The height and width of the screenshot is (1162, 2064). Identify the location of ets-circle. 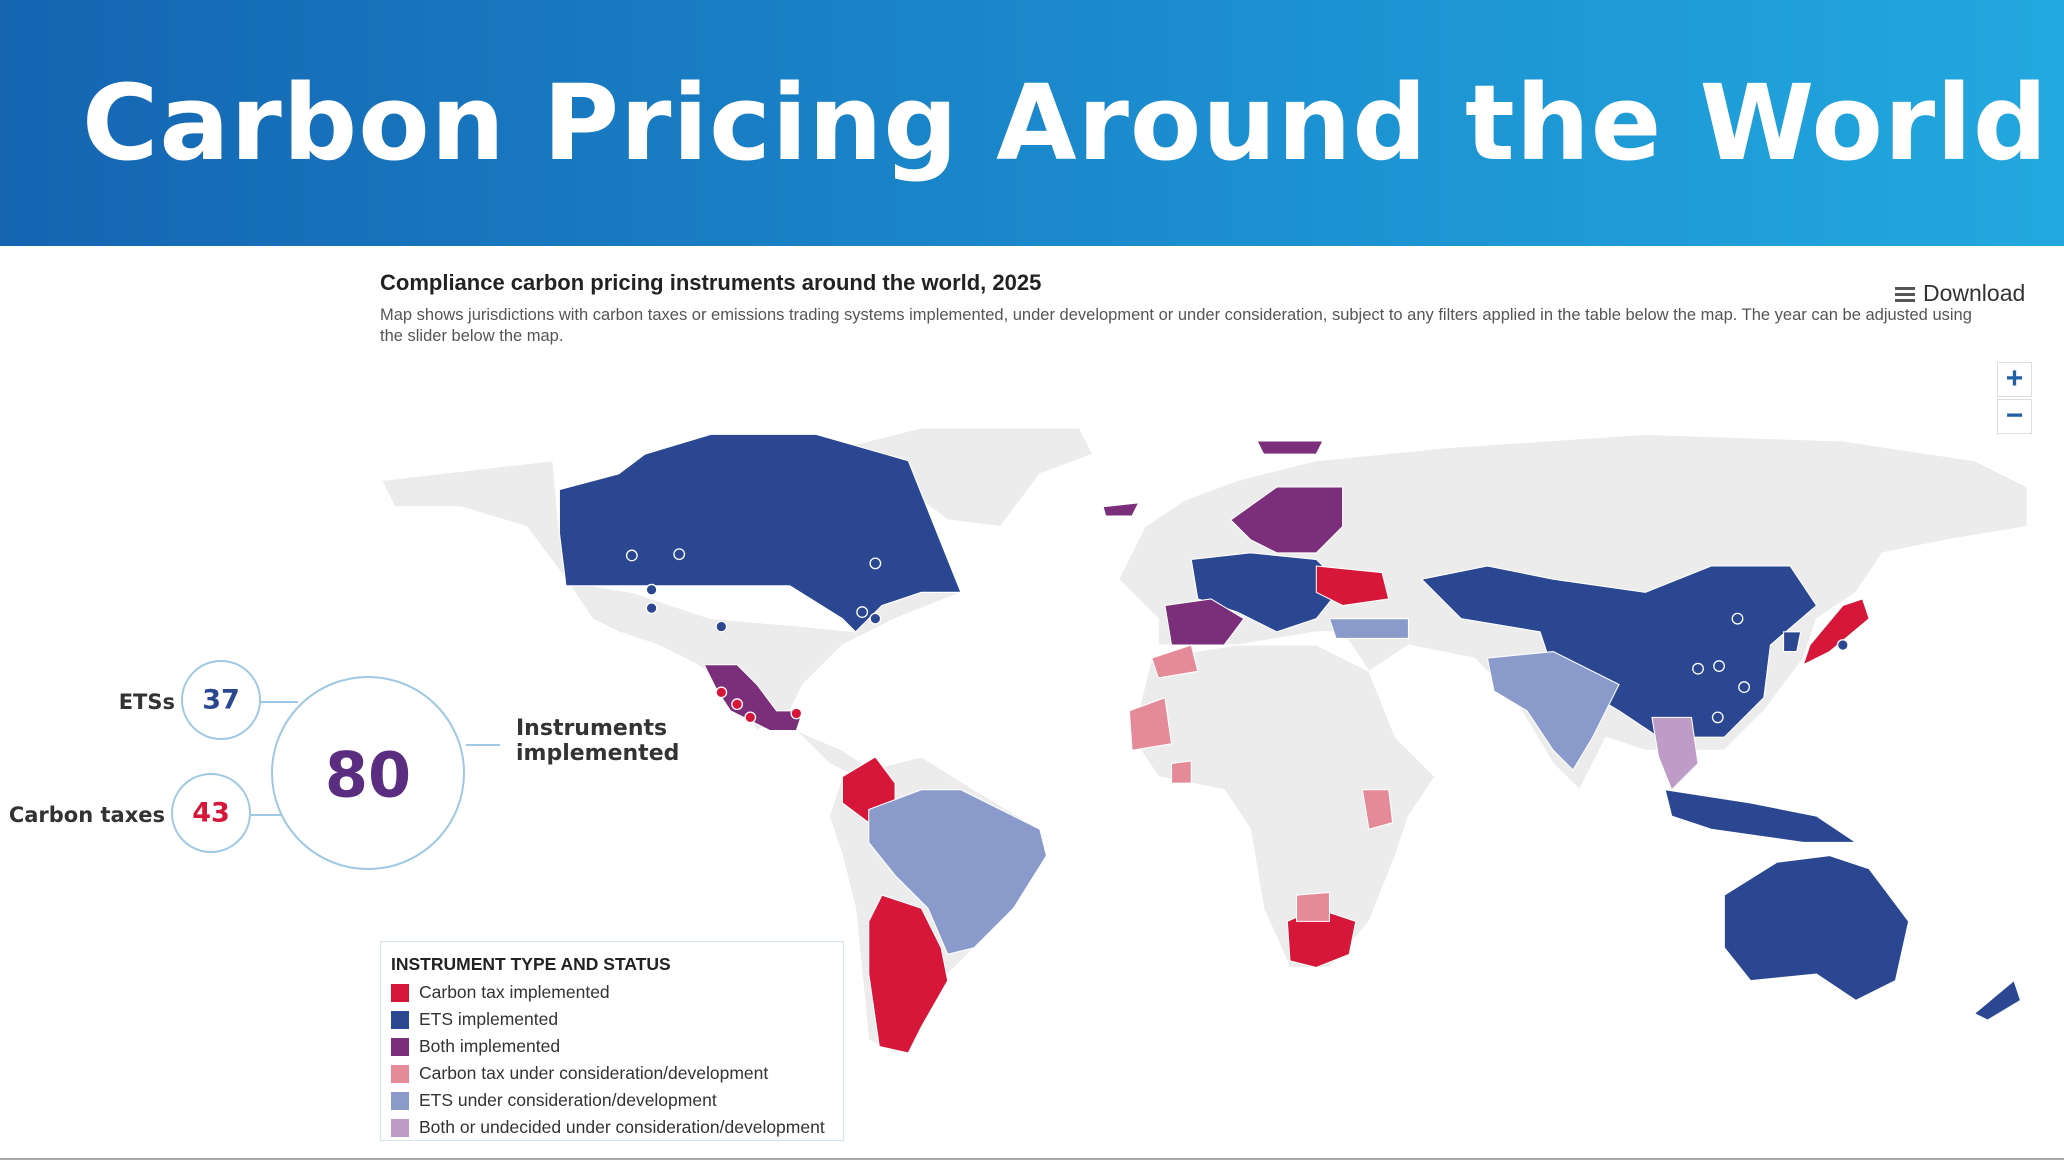
(221, 700).